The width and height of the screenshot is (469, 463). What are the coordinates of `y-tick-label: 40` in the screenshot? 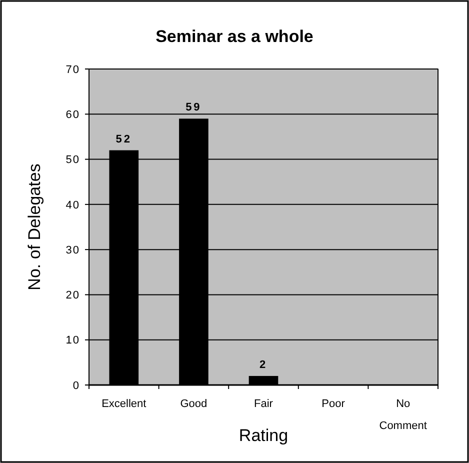 It's located at (73, 205).